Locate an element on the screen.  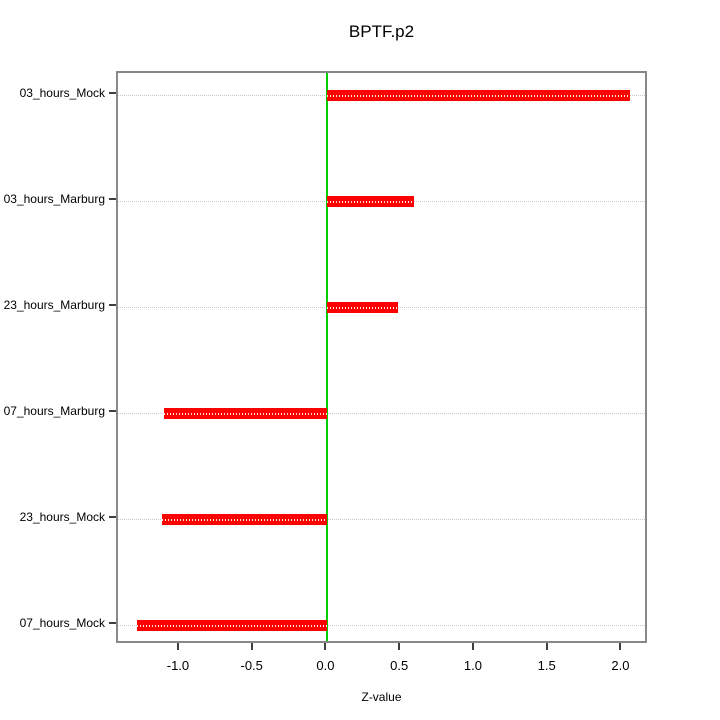
x-tick-label: 0.5 is located at coordinates (399, 665).